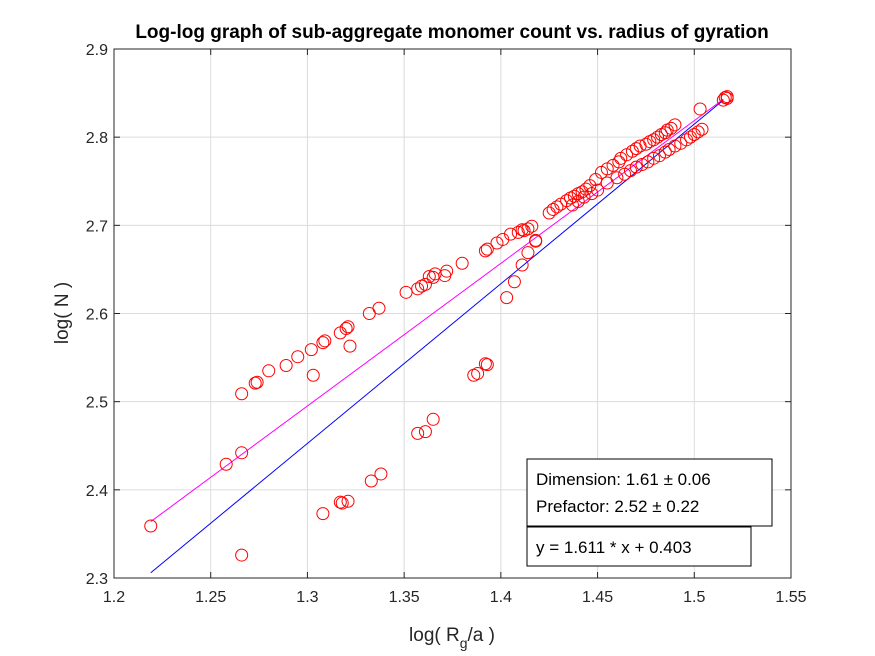  Describe the element at coordinates (307, 597) in the screenshot. I see `x-tick-label: 1.3` at that location.